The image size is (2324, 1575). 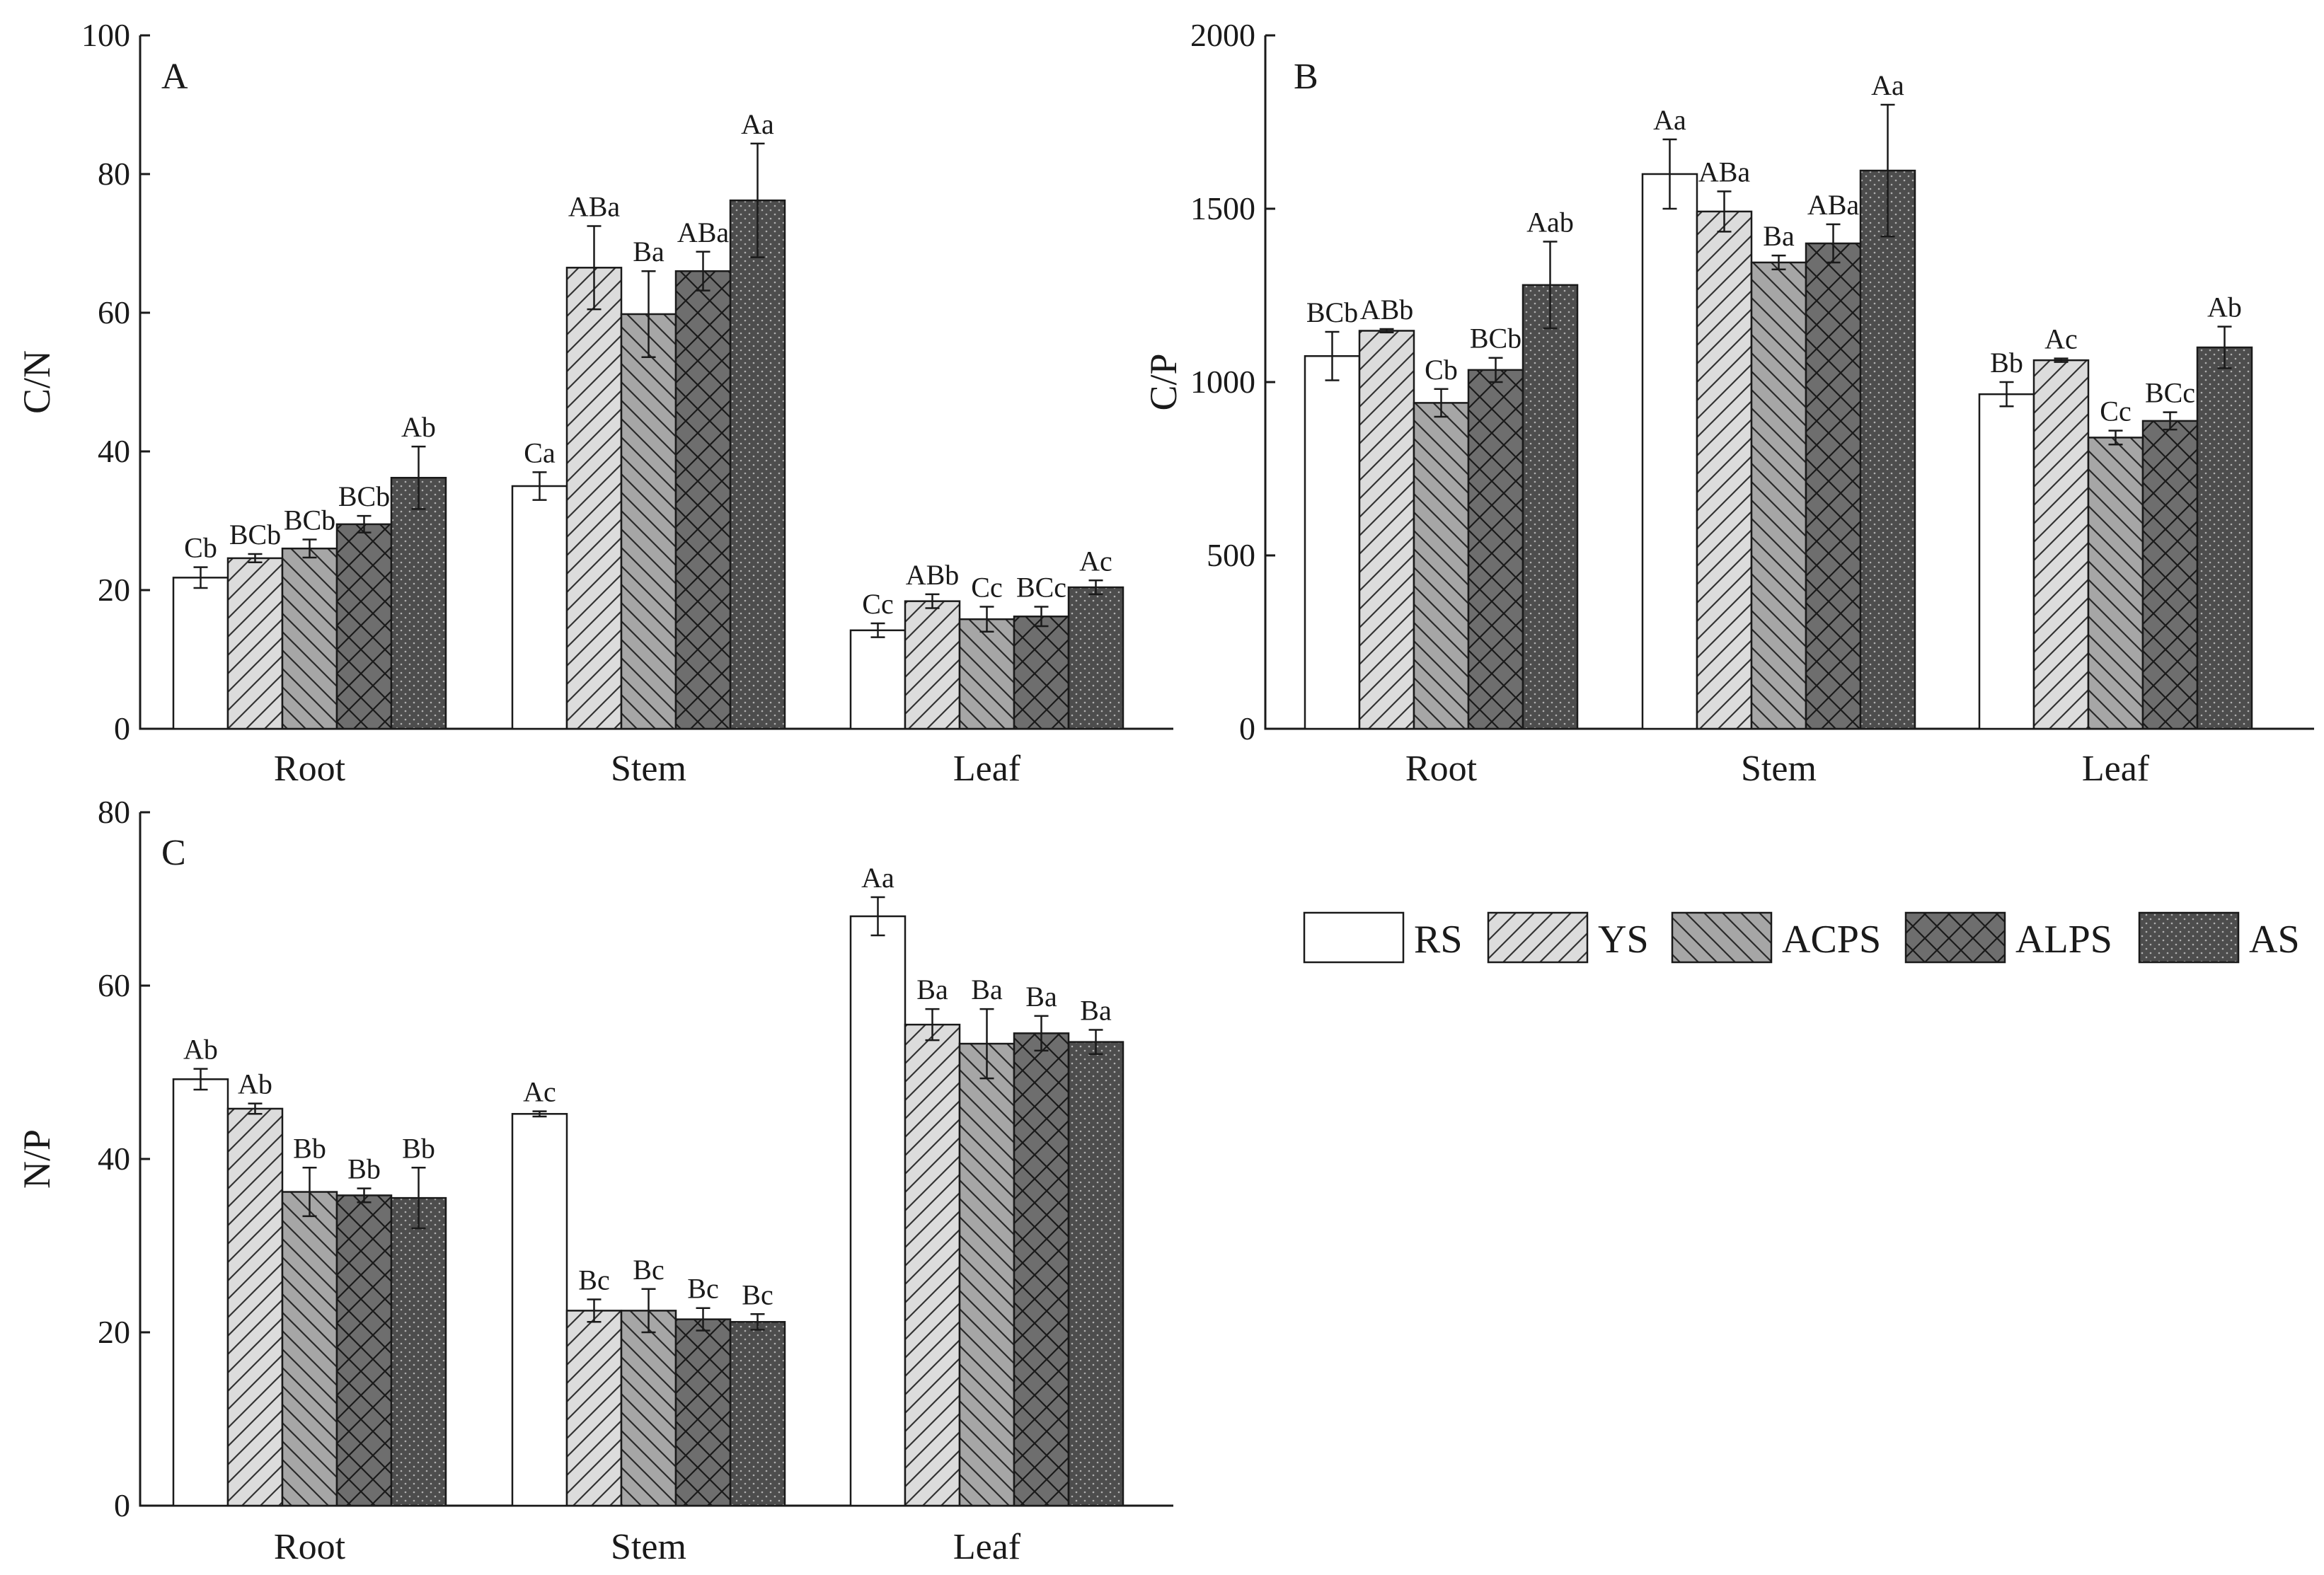 What do you see at coordinates (2170, 393) in the screenshot?
I see `significance-label: BCc` at bounding box center [2170, 393].